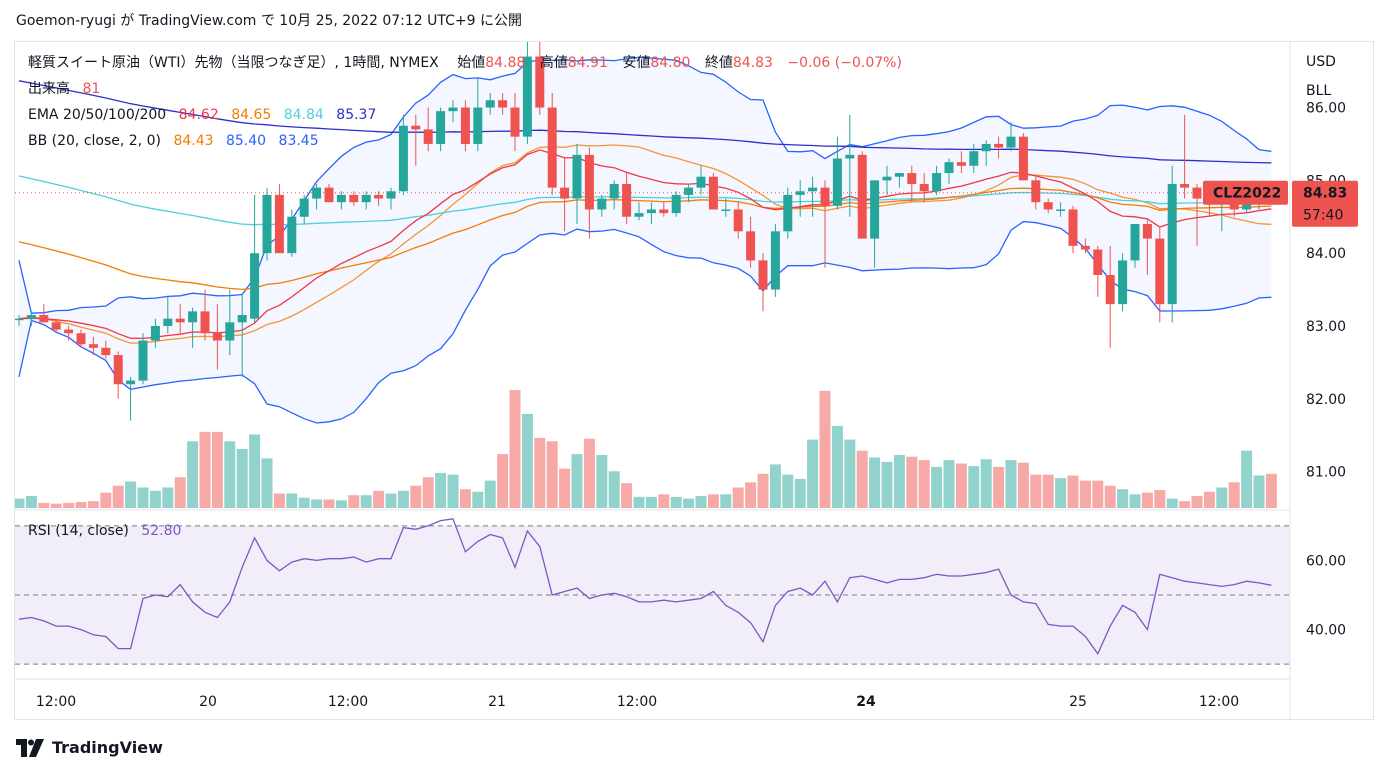 The height and width of the screenshot is (774, 1389). Describe the element at coordinates (303, 115) in the screenshot. I see `legend-ema100-value: 84.84` at that location.